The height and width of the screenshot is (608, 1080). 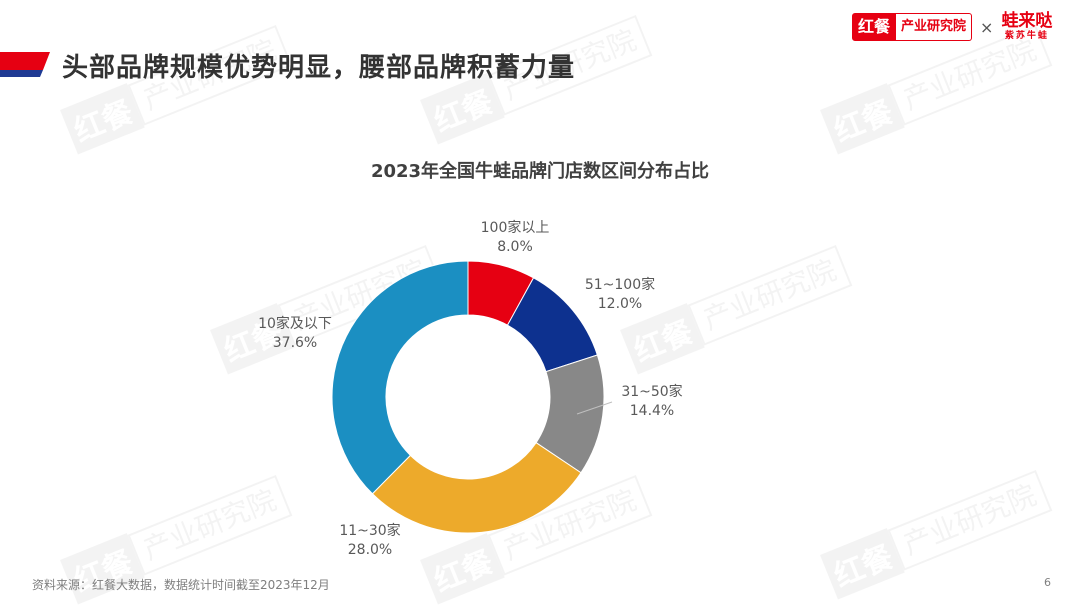 I want to click on brand-logo: 蛙来哒 紫苏牛蛙, so click(x=1027, y=26).